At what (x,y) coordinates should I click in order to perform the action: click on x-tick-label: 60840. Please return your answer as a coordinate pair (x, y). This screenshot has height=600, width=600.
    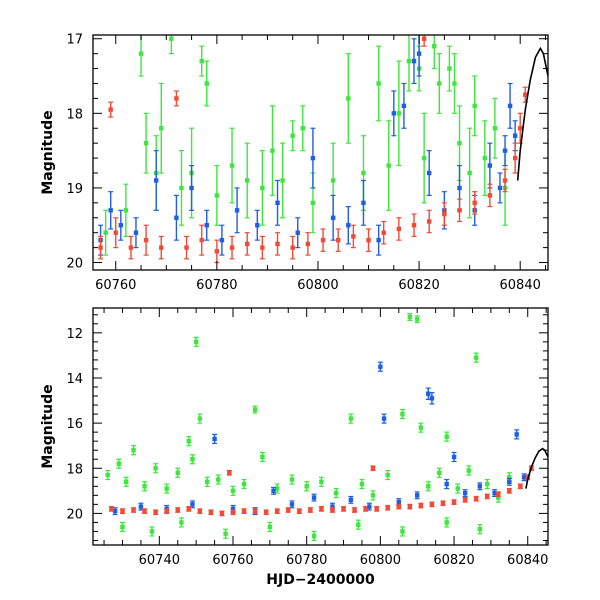
    Looking at the image, I should click on (527, 560).